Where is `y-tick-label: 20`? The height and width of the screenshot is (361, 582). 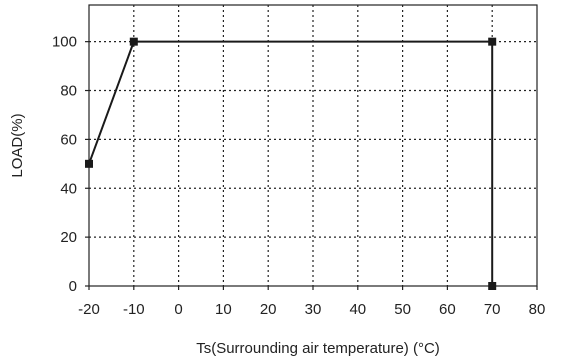
y-tick-label: 20 is located at coordinates (68, 237).